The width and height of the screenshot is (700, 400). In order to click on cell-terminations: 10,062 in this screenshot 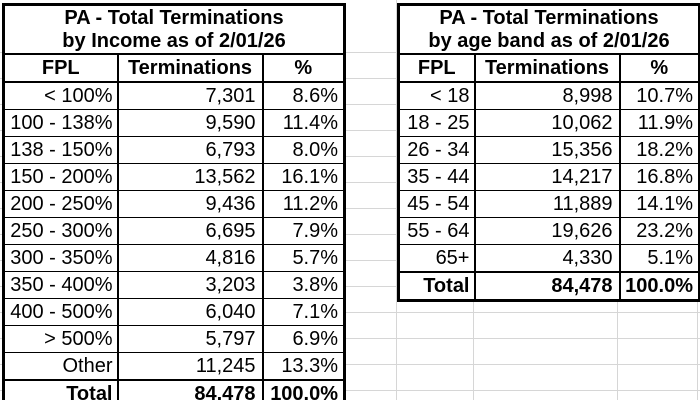, I will do `click(547, 123)`.